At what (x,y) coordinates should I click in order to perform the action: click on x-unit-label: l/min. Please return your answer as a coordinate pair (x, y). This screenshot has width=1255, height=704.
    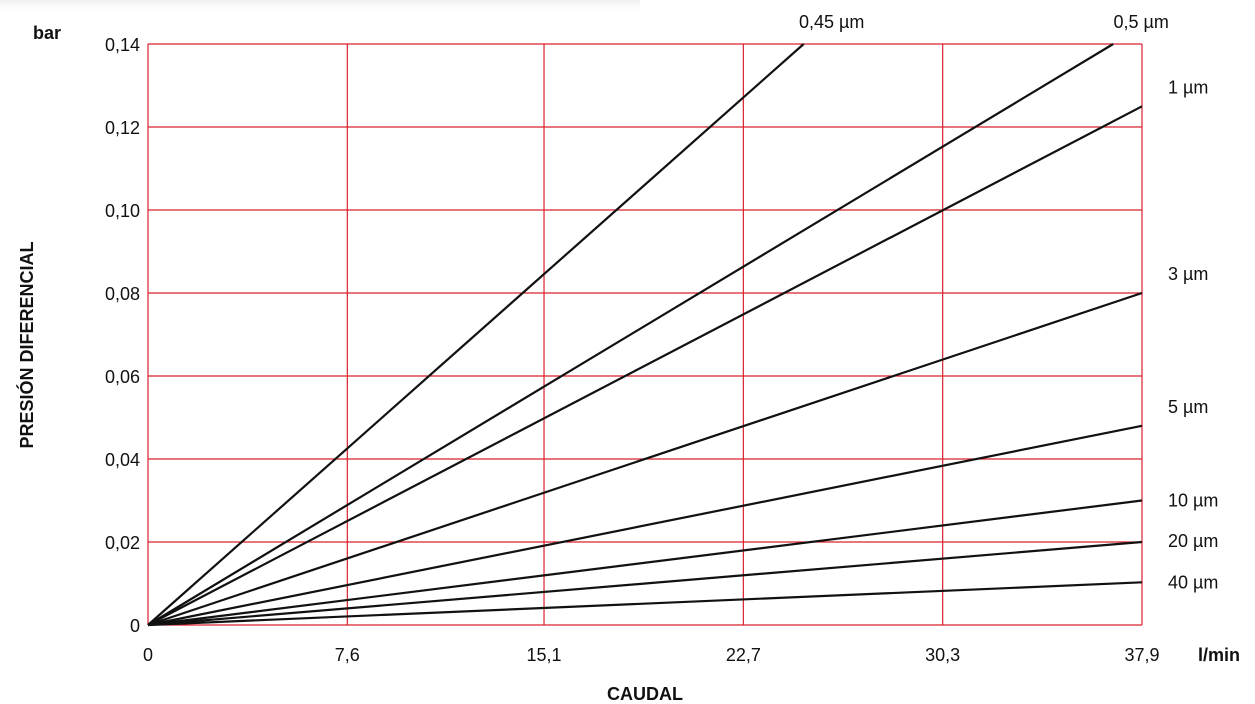
    Looking at the image, I should click on (1219, 655).